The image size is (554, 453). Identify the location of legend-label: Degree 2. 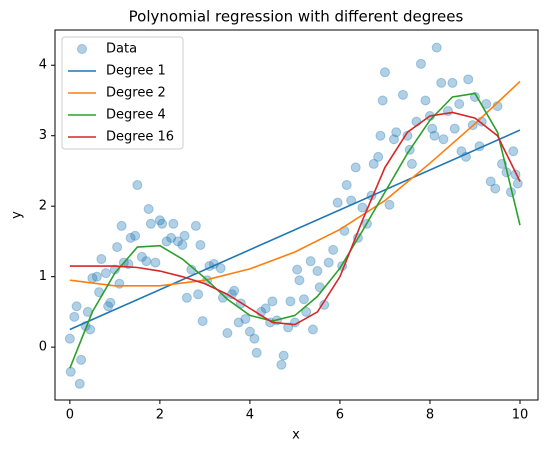
(136, 93).